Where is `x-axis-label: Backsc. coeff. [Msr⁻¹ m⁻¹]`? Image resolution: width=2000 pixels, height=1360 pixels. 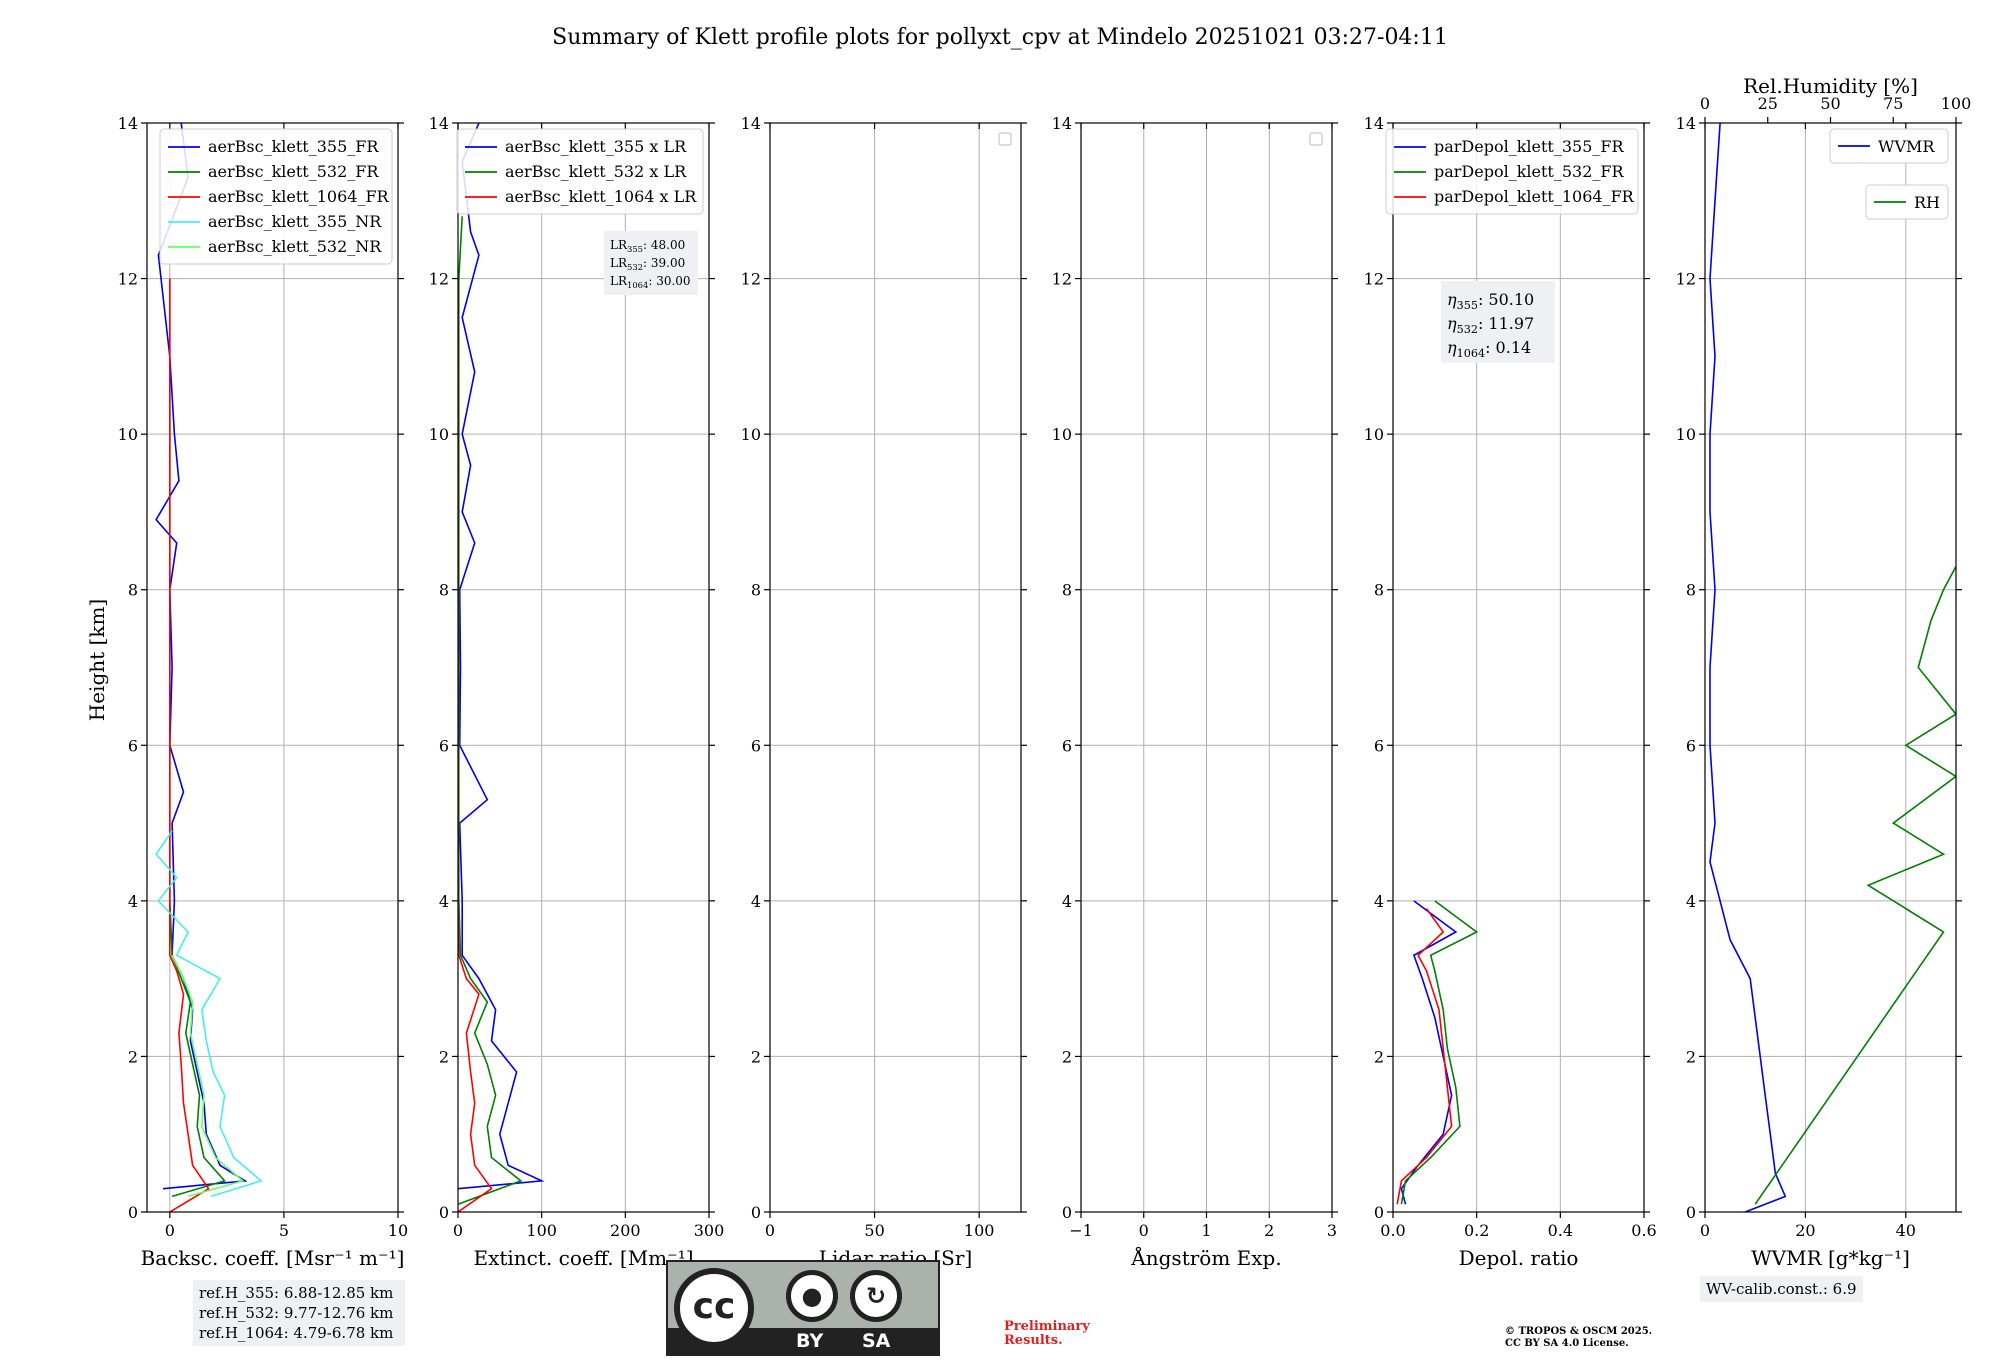
x-axis-label: Backsc. coeff. [Msr⁻¹ m⁻¹] is located at coordinates (273, 1258).